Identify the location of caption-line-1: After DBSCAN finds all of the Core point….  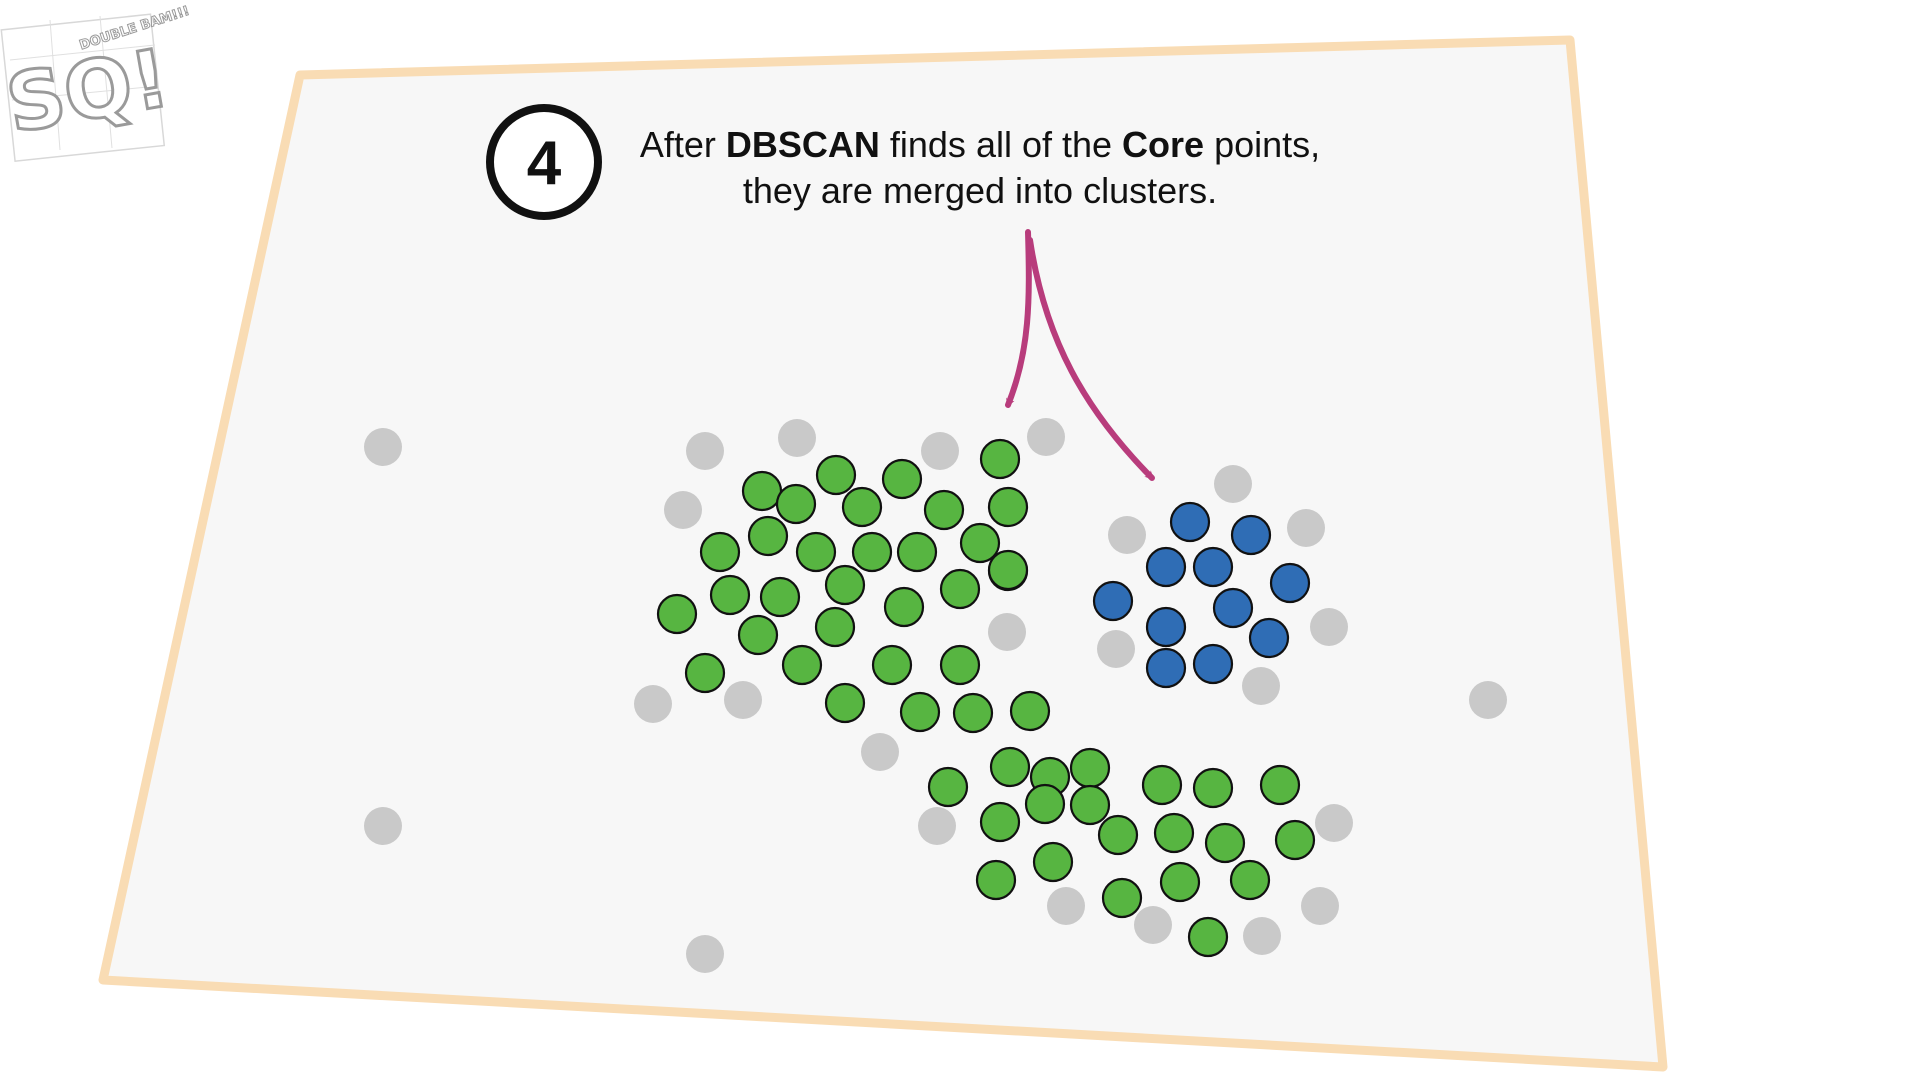
(980, 145).